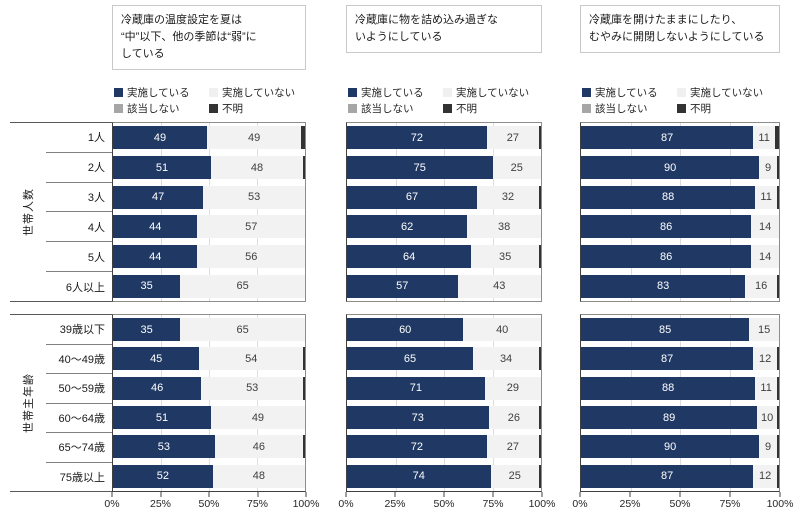 The height and width of the screenshot is (520, 800). What do you see at coordinates (209, 504) in the screenshot?
I see `axis-tick-label: 50%` at bounding box center [209, 504].